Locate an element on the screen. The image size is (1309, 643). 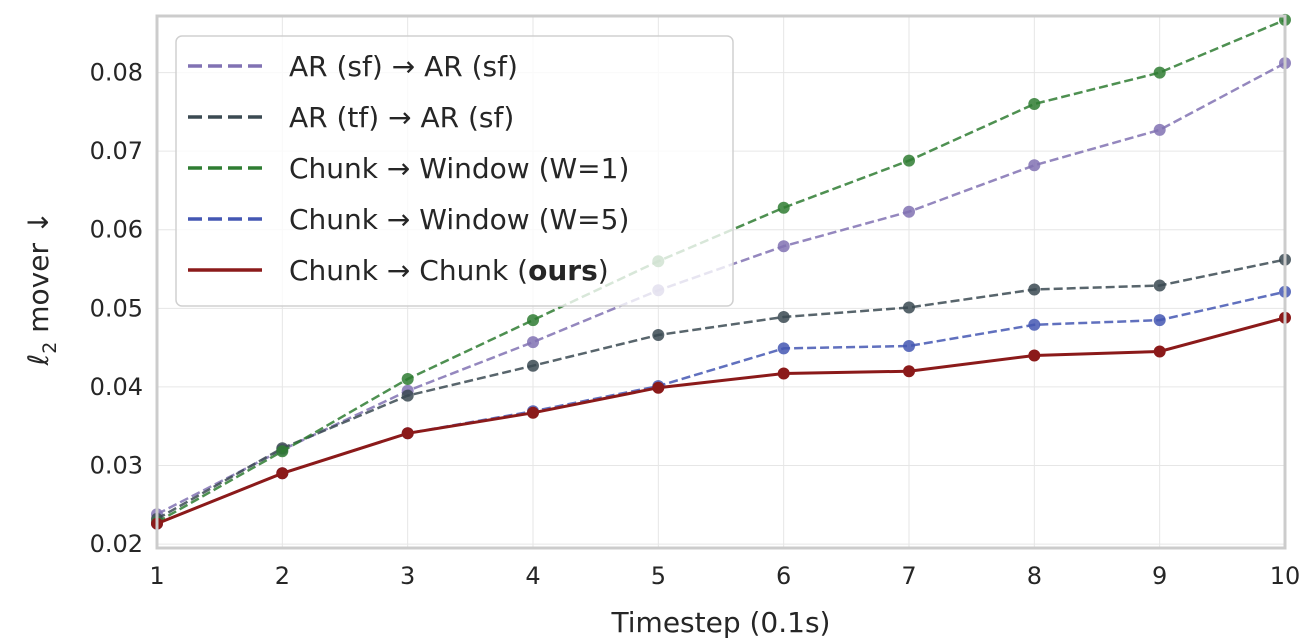
legend-label: AR (sf) → AR (sf) is located at coordinates (403, 66).